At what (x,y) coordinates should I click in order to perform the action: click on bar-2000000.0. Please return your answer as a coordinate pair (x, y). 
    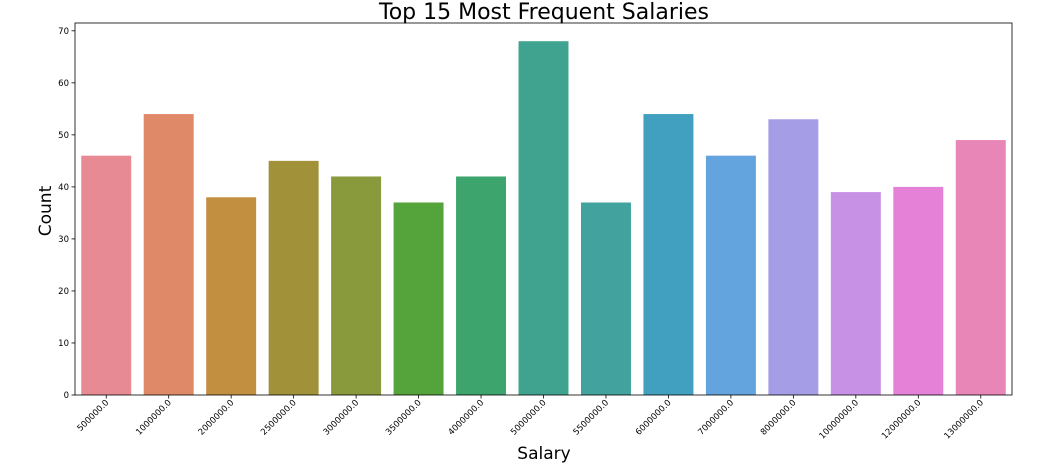
    Looking at the image, I should click on (231, 296).